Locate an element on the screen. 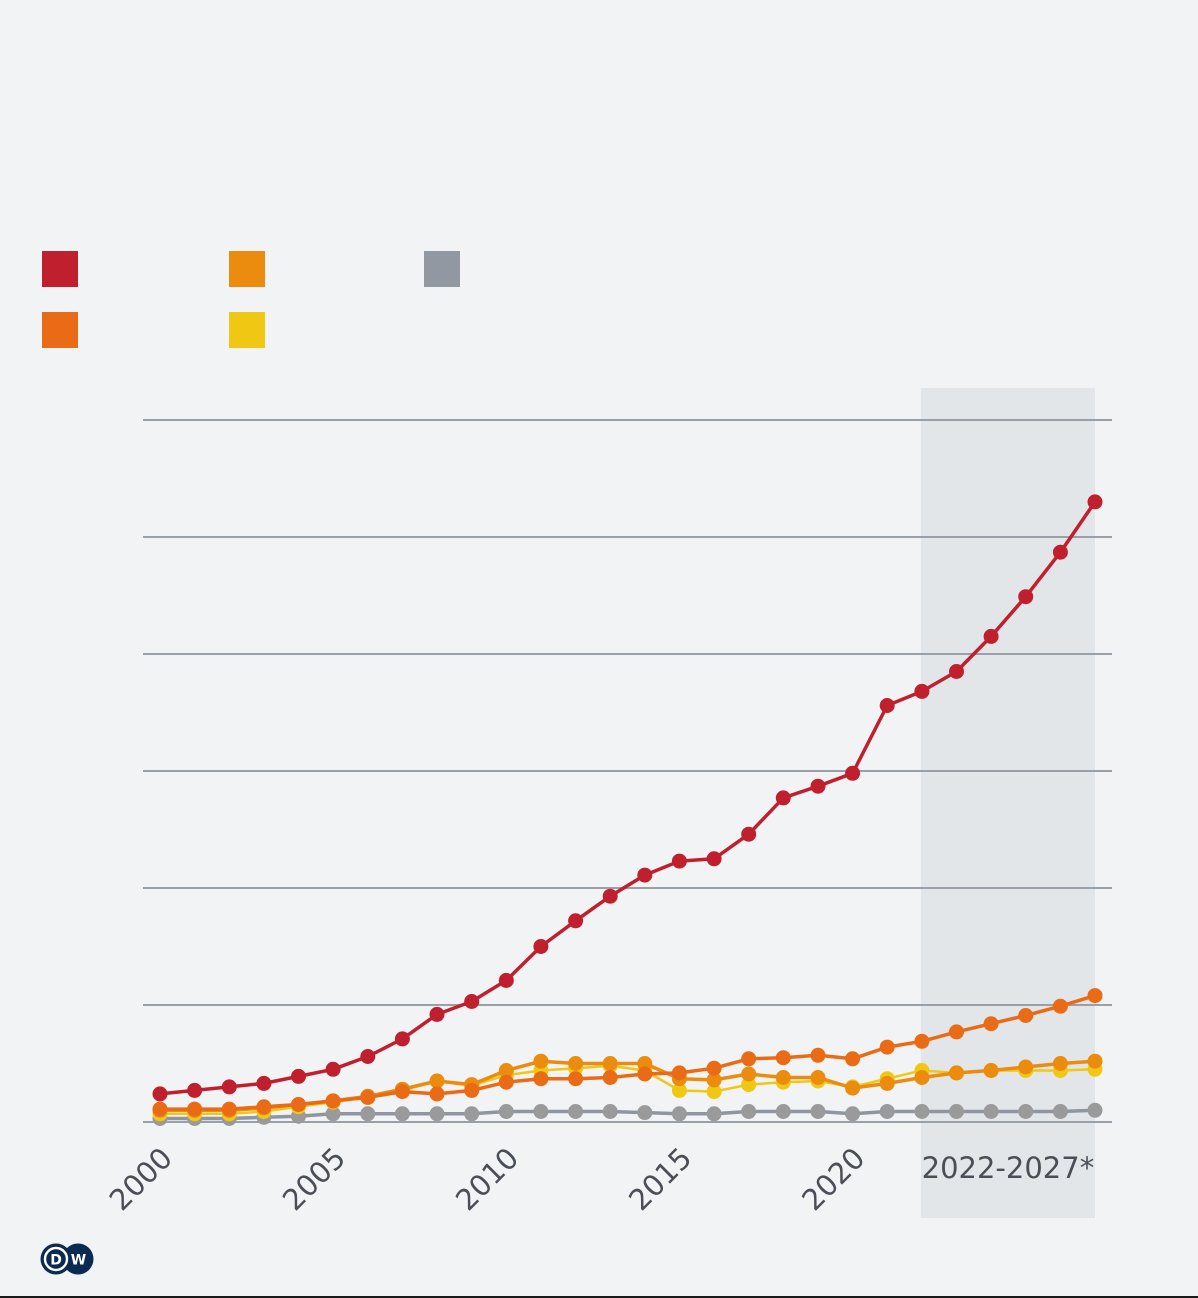  data-point-light-orange-2019 is located at coordinates (818, 1077).